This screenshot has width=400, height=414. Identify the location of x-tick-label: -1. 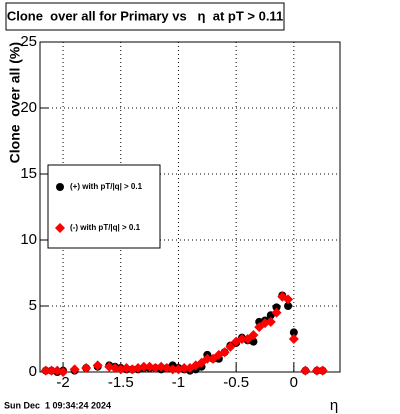
(178, 382).